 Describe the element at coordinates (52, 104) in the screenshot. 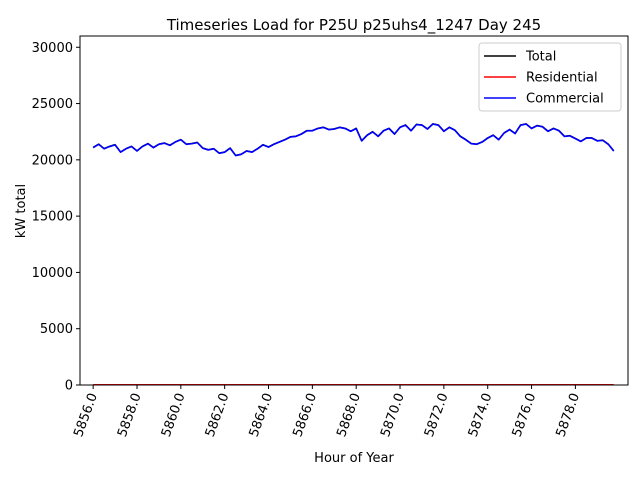

I see `y-tick-label: 25000` at that location.